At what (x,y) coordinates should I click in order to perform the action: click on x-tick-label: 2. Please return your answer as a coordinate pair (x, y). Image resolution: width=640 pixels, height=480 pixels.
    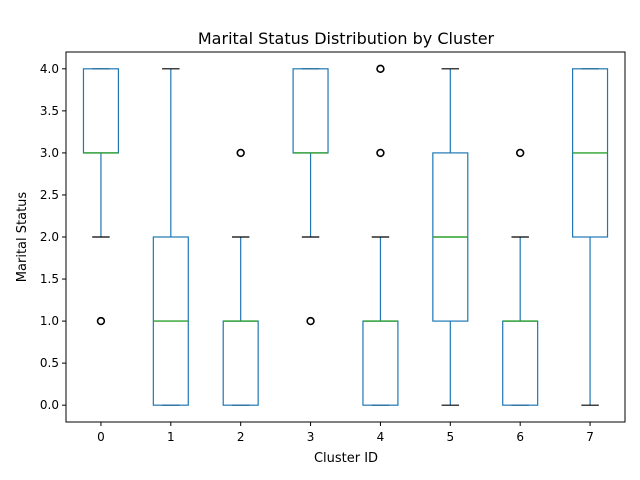
    Looking at the image, I should click on (241, 437).